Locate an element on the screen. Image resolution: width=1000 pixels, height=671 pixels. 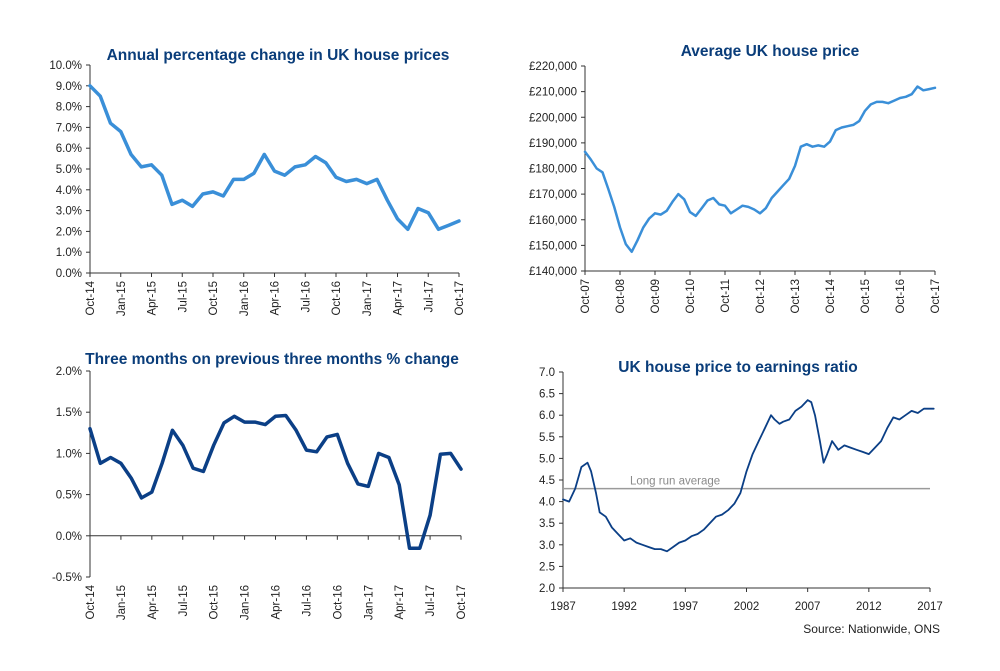
x-tick-label: Oct-11 is located at coordinates (726, 296).